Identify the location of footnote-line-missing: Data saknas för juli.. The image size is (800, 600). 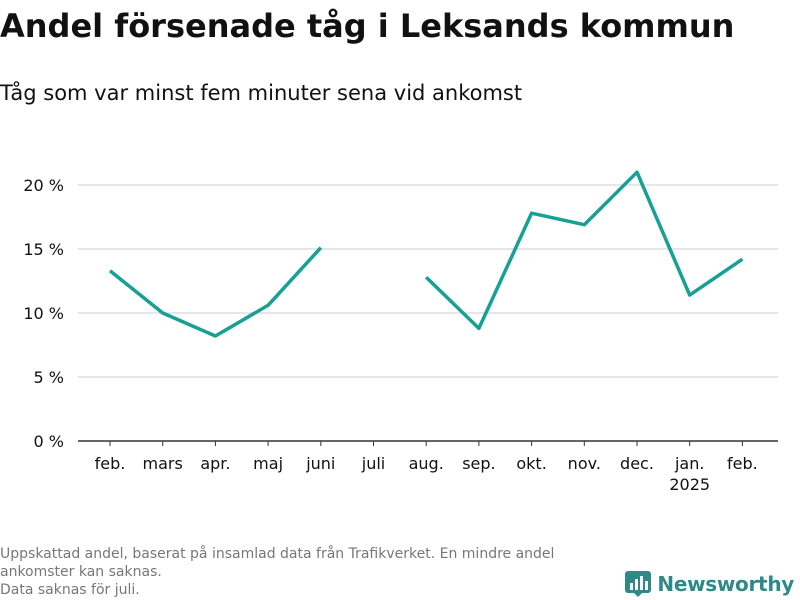
(70, 590).